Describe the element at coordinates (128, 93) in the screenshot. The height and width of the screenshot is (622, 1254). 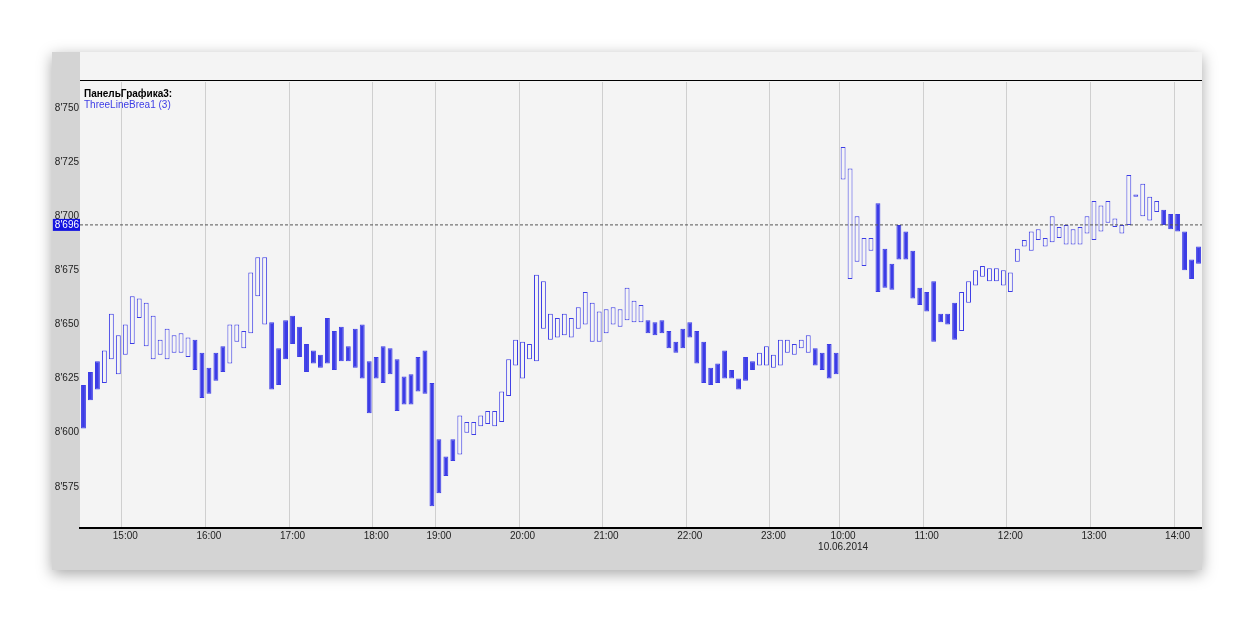
I see `text: ПанельГрафика3:` at that location.